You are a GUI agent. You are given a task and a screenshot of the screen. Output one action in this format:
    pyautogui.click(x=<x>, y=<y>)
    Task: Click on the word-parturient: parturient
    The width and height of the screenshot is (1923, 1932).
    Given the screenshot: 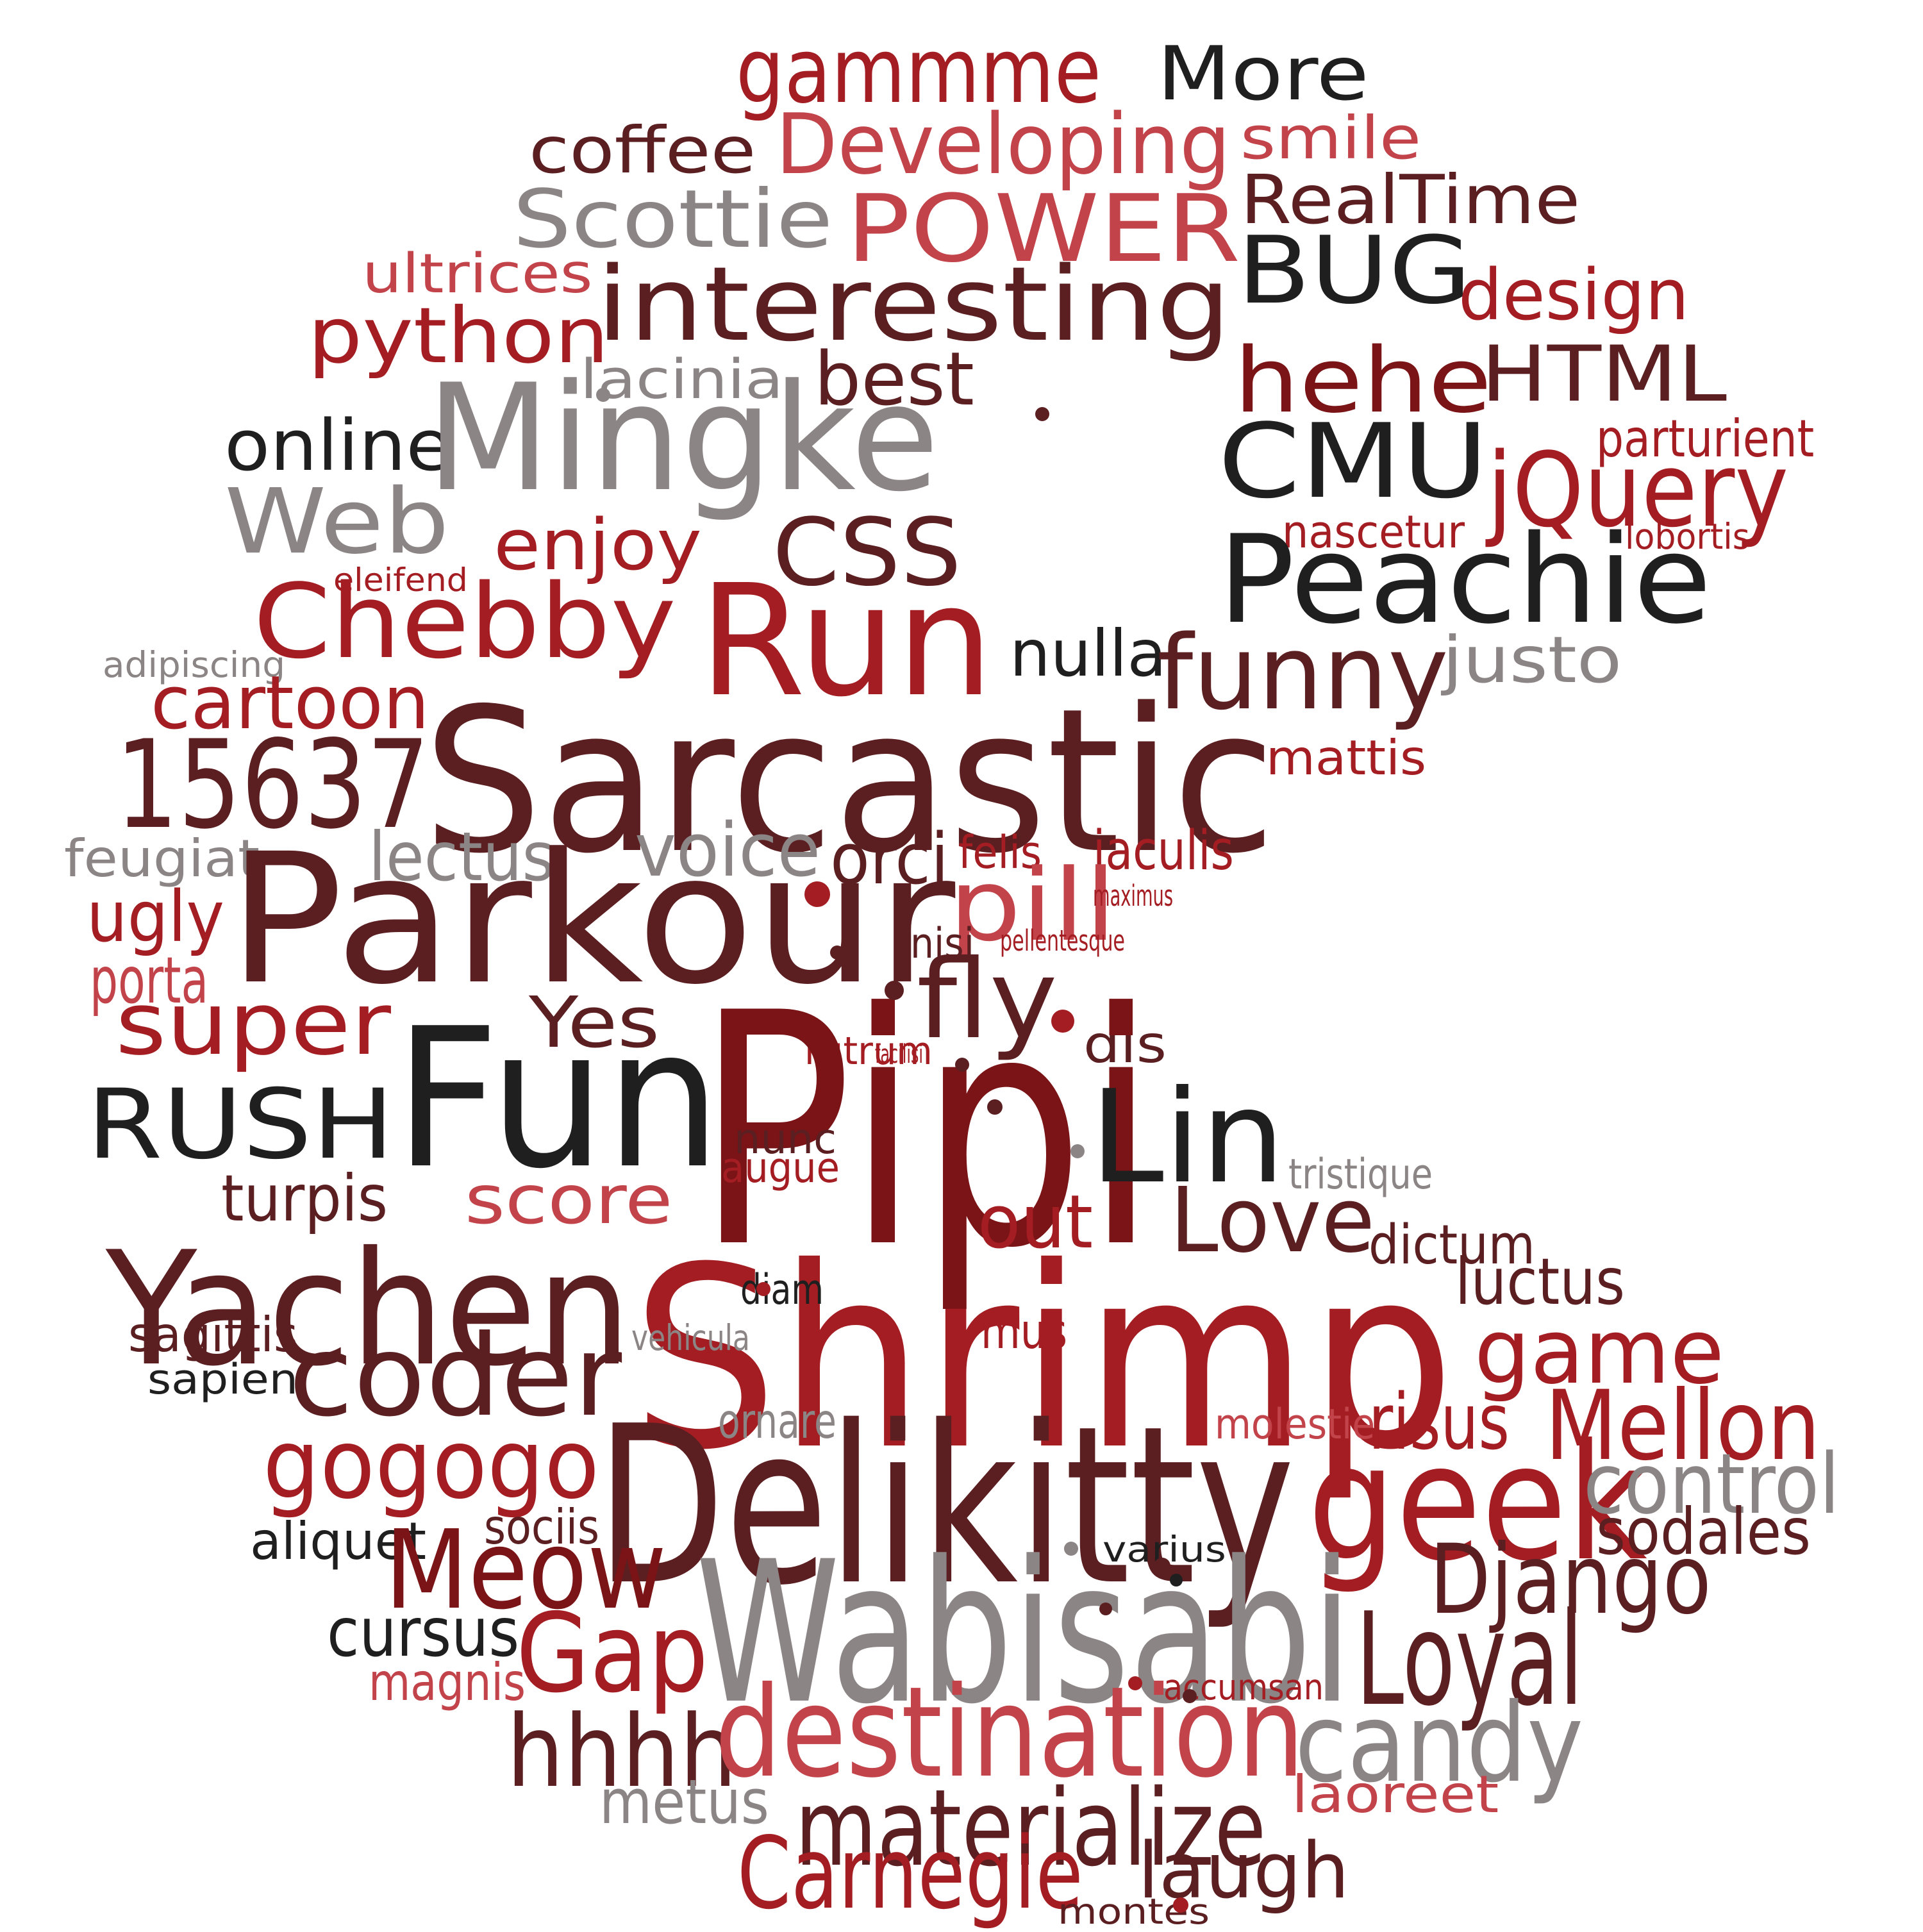 What is the action you would take?
    pyautogui.click(x=1706, y=439)
    